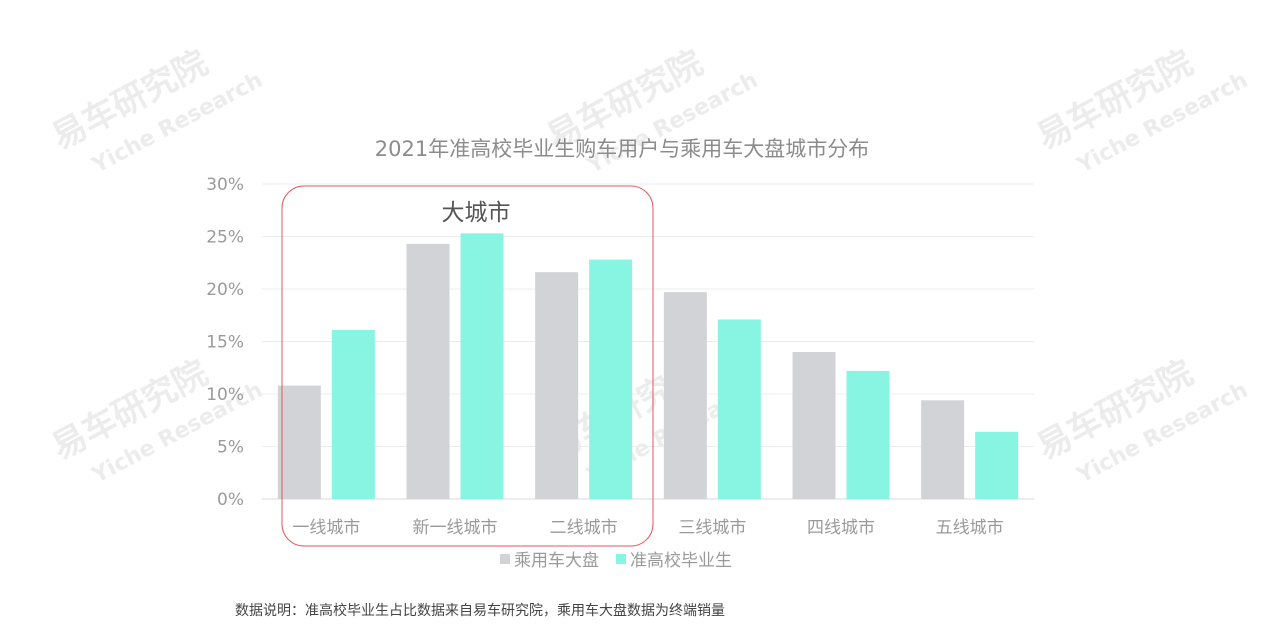 Image resolution: width=1269 pixels, height=628 pixels. I want to click on x-tick-label: 四线城市, so click(841, 528).